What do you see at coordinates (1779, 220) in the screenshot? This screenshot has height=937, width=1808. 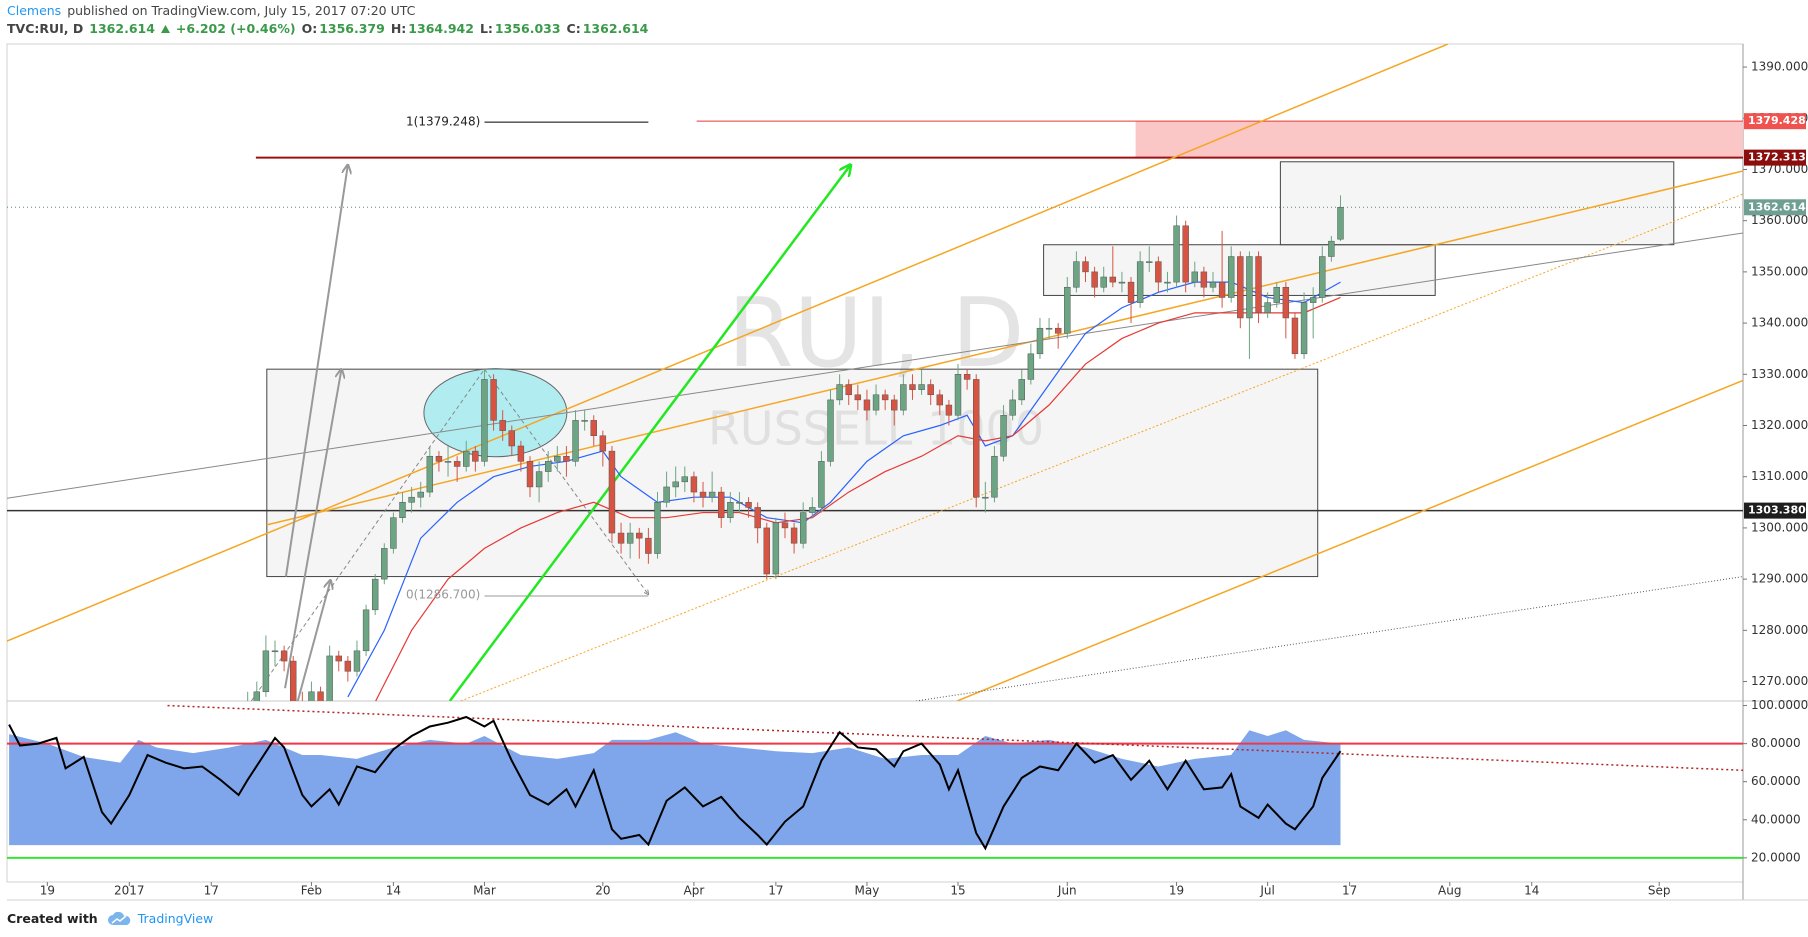 I see `y-tick-label: 1360.000` at bounding box center [1779, 220].